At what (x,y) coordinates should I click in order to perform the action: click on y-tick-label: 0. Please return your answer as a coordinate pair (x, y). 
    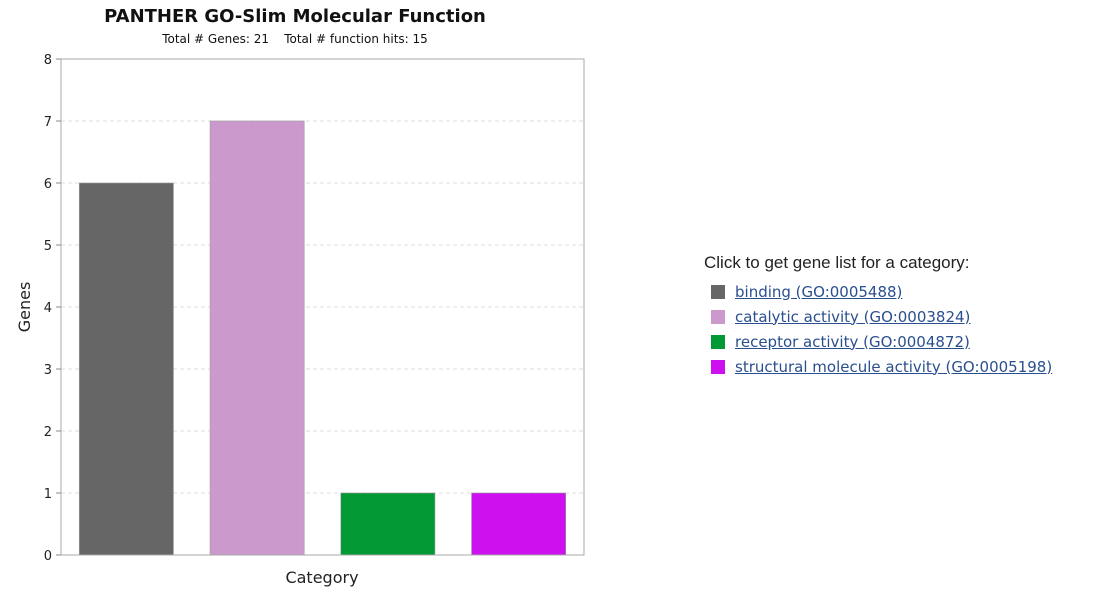
    Looking at the image, I should click on (48, 556).